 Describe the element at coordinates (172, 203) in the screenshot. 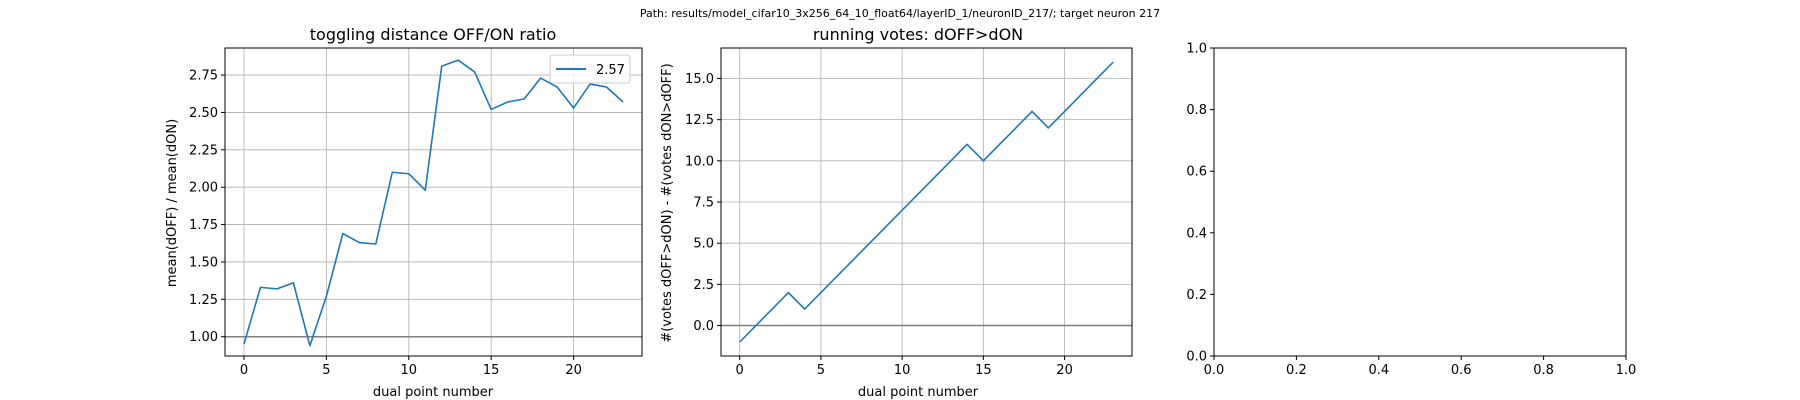

I see `panel-1-ylabel: mean(dOFF) / mean(dON)` at that location.